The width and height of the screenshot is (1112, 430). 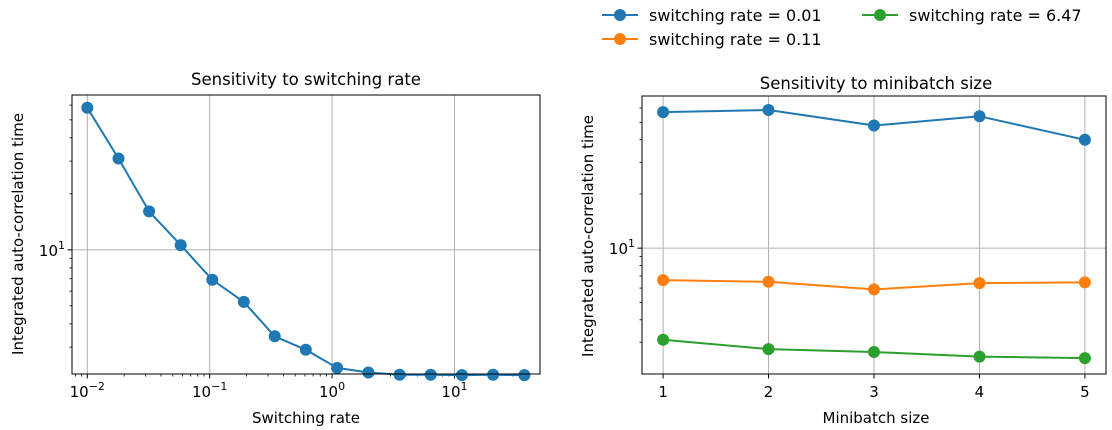 What do you see at coordinates (332, 390) in the screenshot?
I see `x-tick-label: 10⁰` at bounding box center [332, 390].